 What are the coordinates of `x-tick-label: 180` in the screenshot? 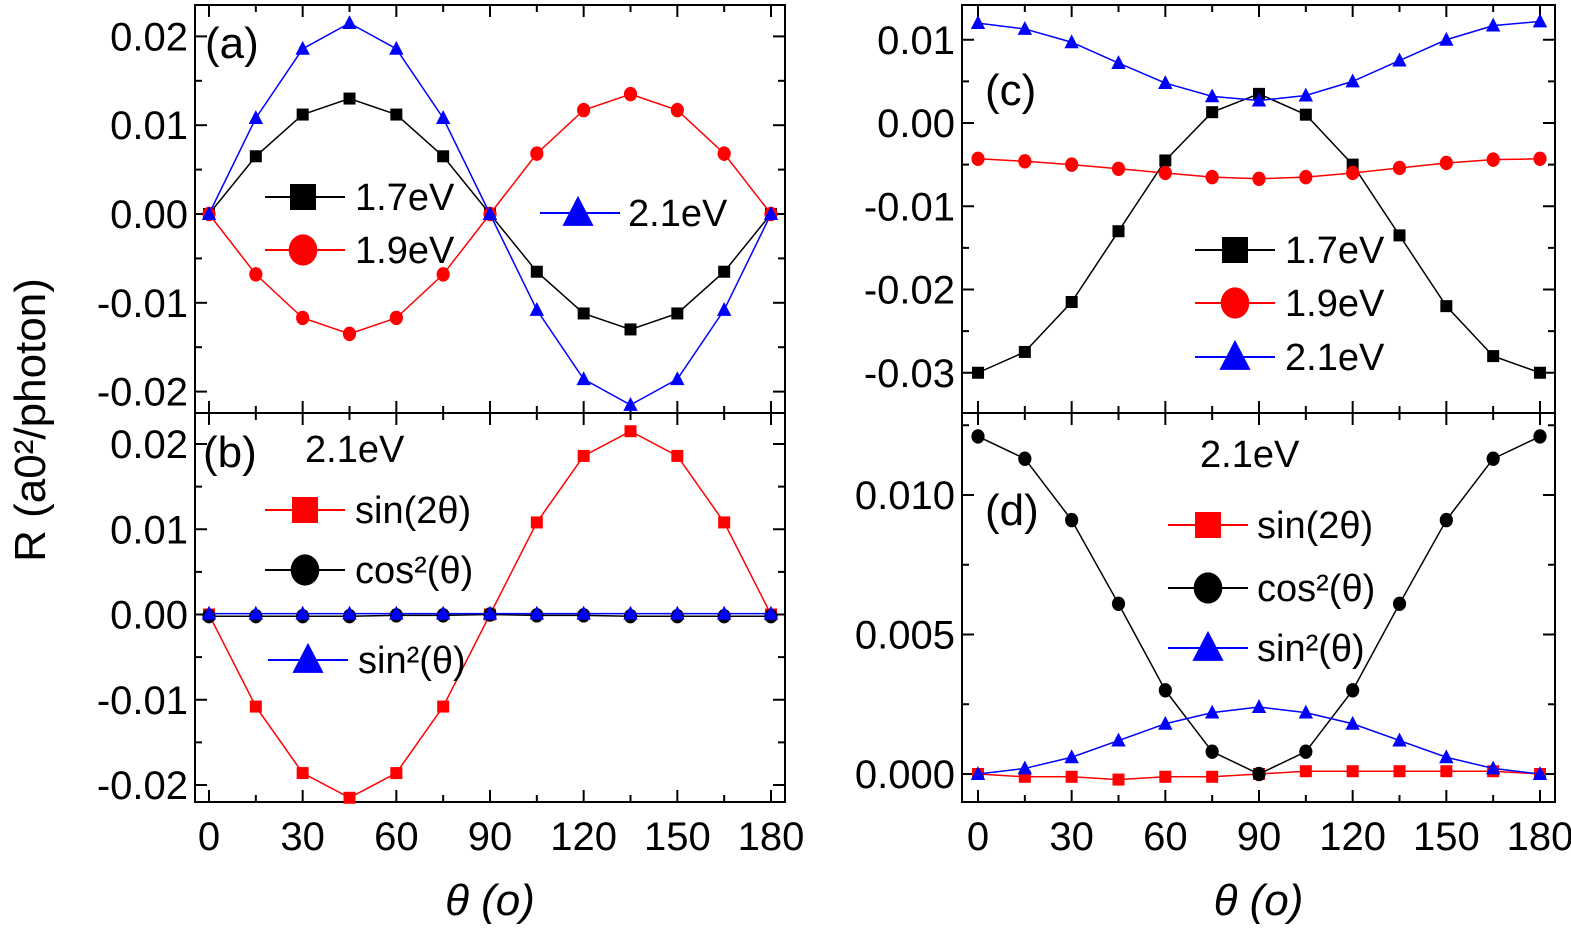 It's located at (1539, 837).